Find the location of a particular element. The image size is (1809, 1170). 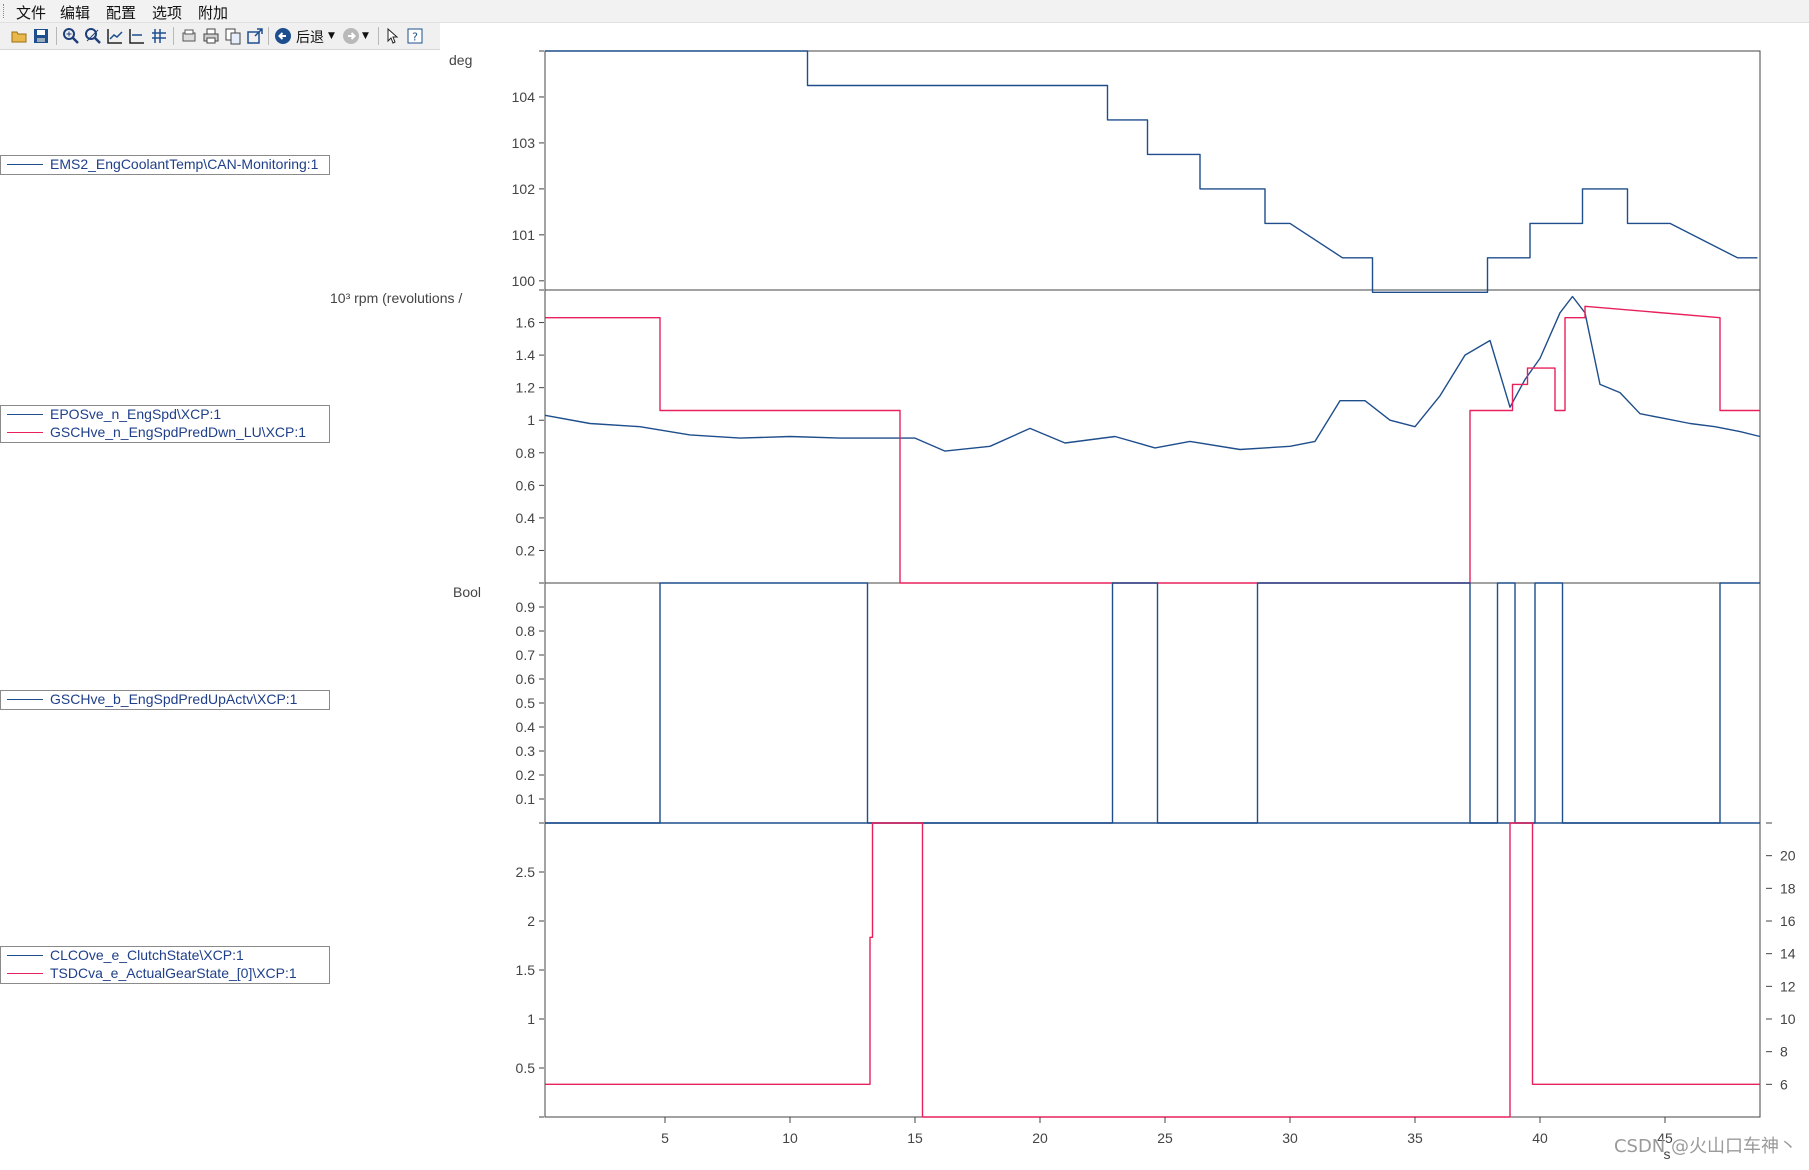

series-name: EMS2_EngCoolantTemp\CAN-Monitoring:1 is located at coordinates (184, 164).